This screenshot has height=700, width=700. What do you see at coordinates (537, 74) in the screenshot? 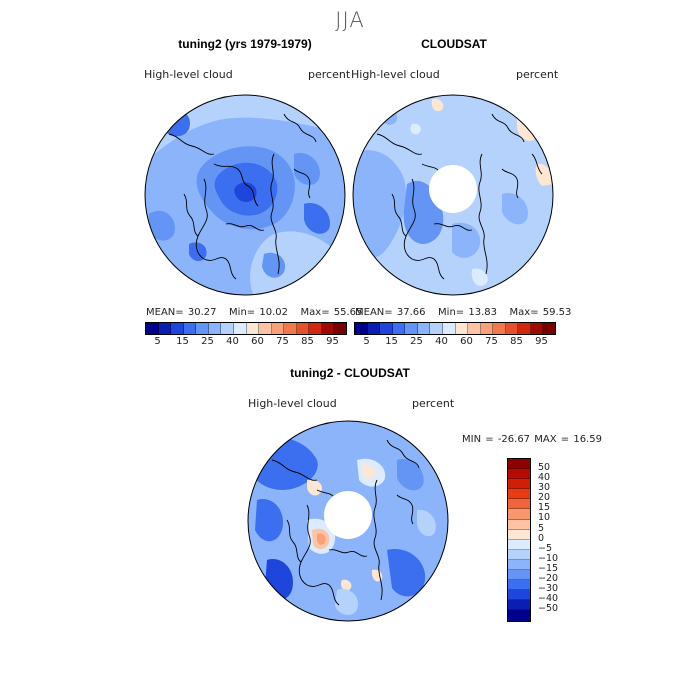
I see `panel-2-units: percent` at bounding box center [537, 74].